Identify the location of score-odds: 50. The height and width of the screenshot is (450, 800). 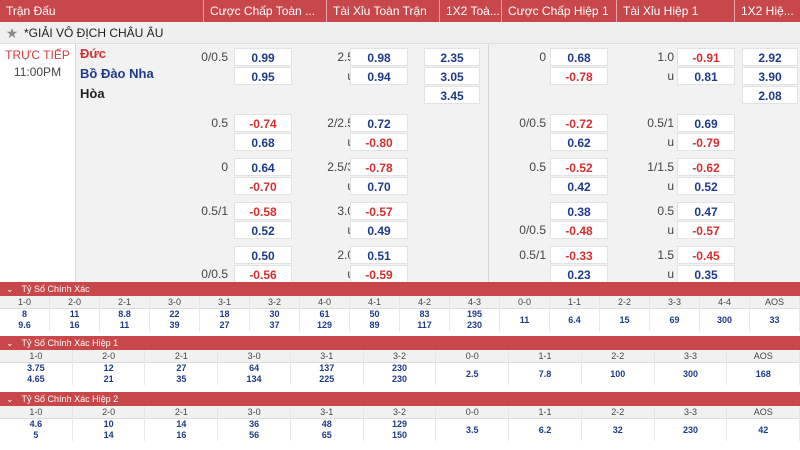
(374, 314).